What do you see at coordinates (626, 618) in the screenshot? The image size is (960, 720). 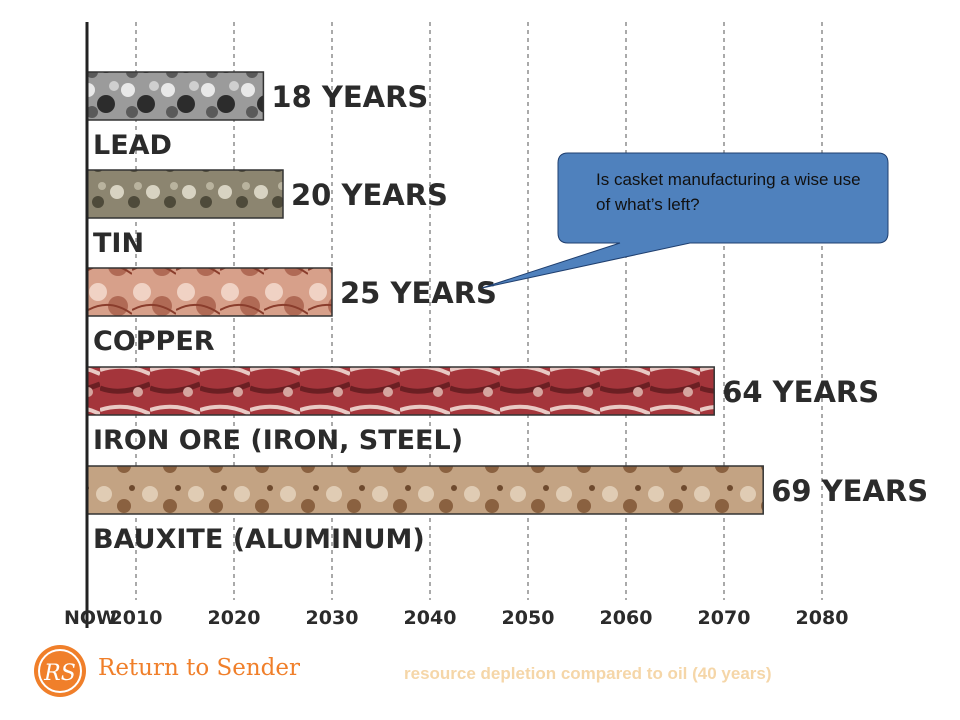 I see `x-tick-label: 2060` at bounding box center [626, 618].